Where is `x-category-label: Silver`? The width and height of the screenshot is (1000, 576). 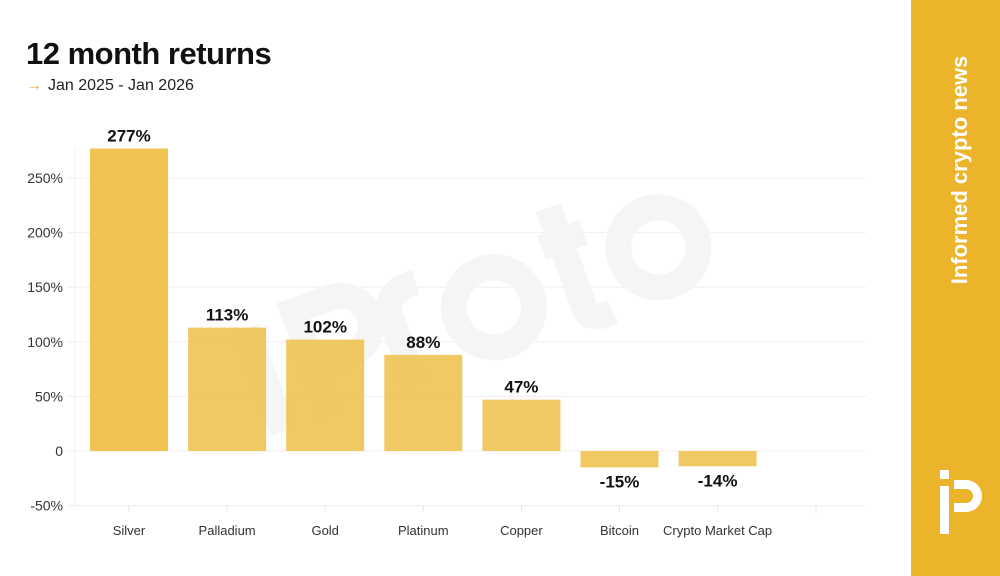
x-category-label: Silver is located at coordinates (129, 530).